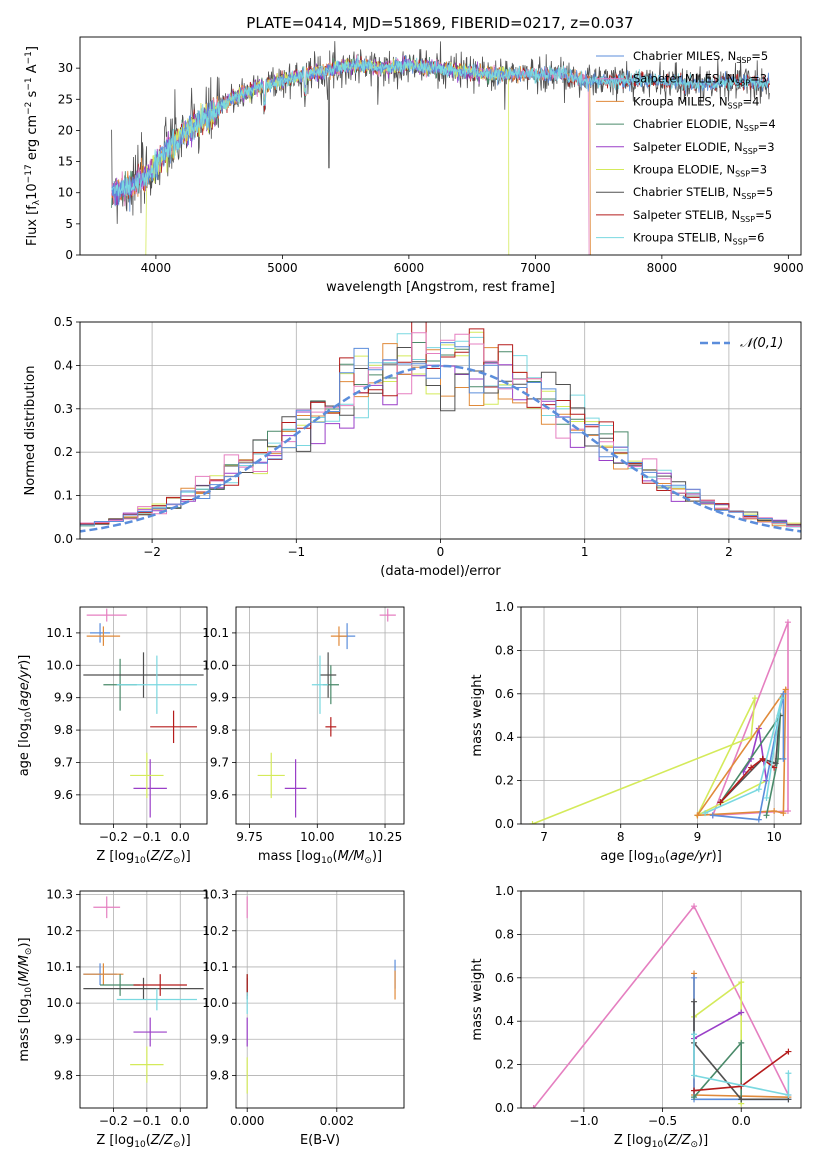 Image resolution: width=819 pixels, height=1170 pixels. Describe the element at coordinates (688, 147) in the screenshot. I see `legend-model: Salpeter ELODIE, N` at that location.